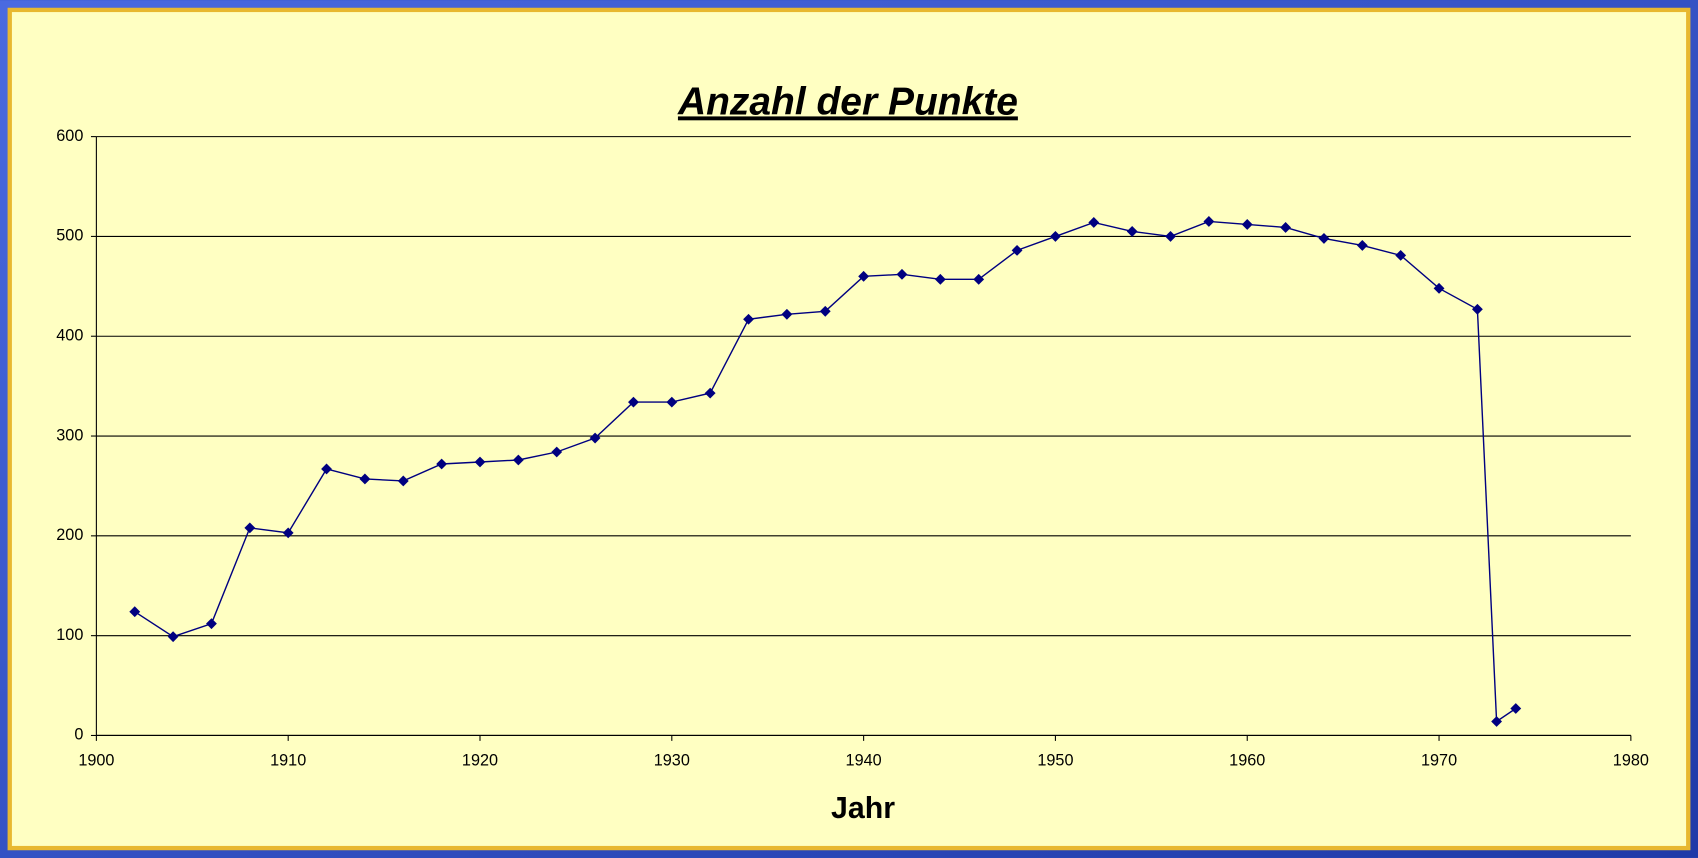 The width and height of the screenshot is (1698, 858). I want to click on x-tick-label: 1970, so click(1439, 761).